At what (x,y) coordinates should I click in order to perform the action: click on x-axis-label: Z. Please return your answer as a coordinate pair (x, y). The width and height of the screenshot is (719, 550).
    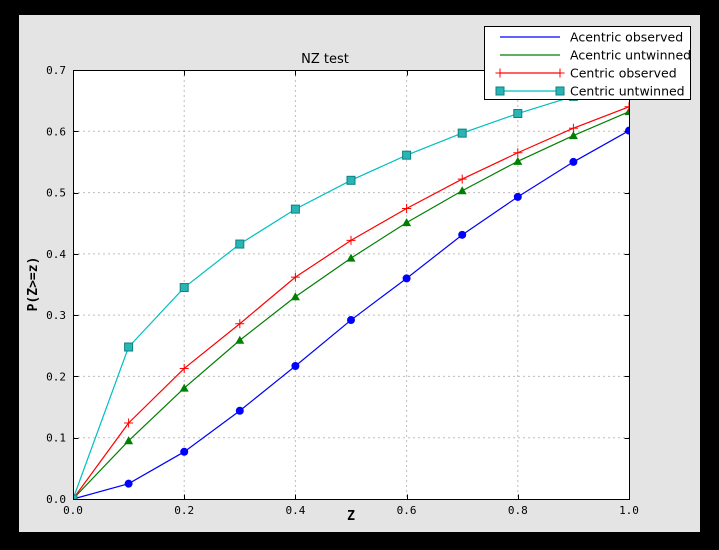
    Looking at the image, I should click on (351, 516).